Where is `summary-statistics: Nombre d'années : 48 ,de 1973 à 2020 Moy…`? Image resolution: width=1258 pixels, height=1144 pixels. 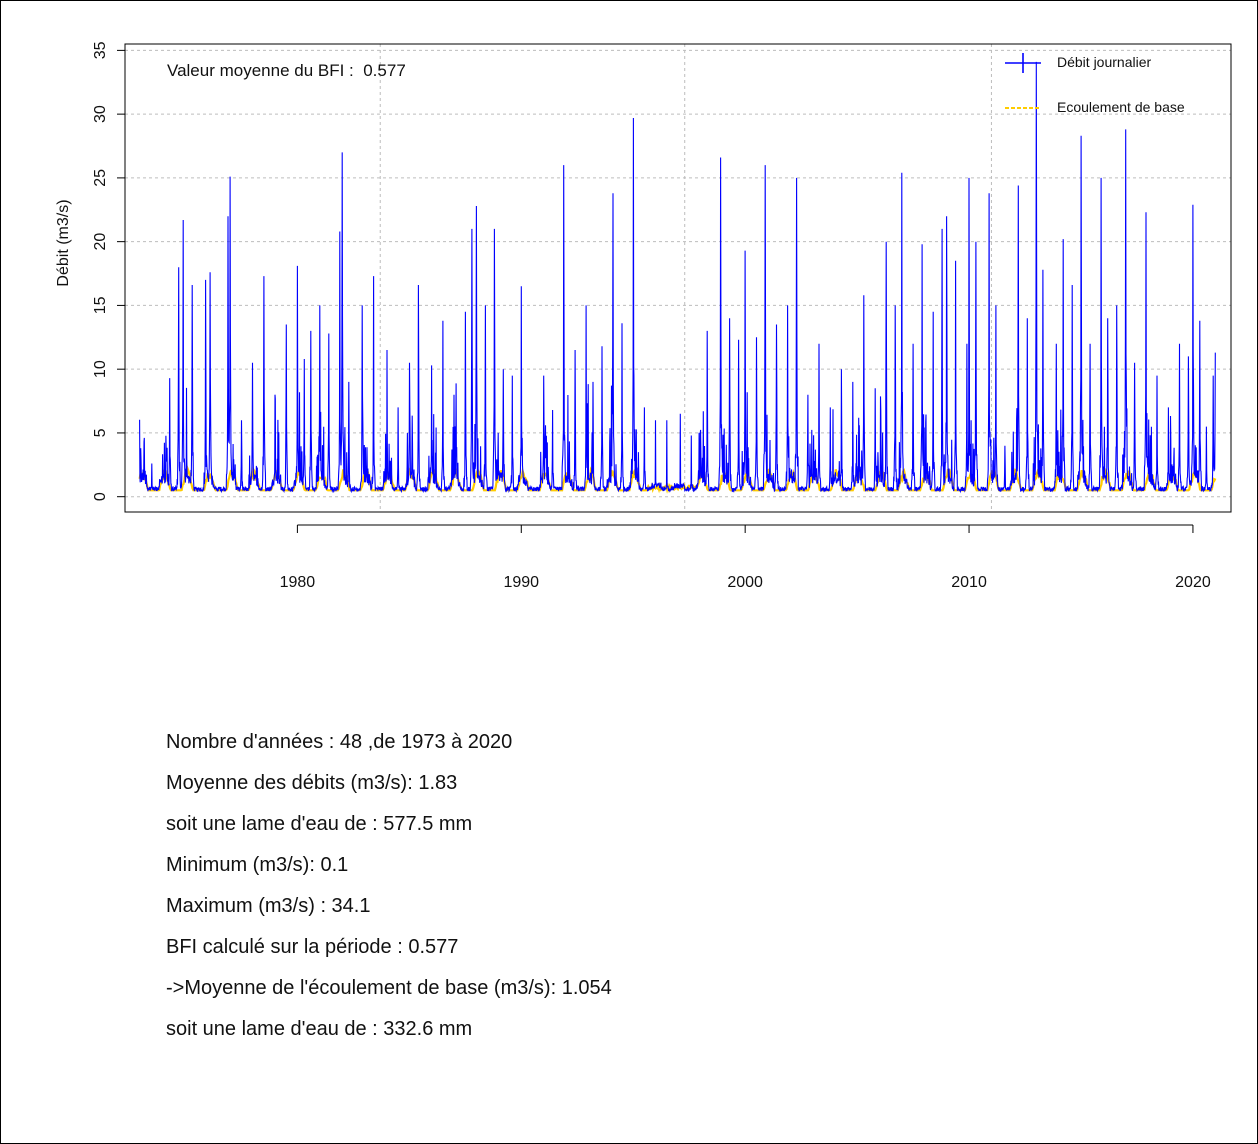
summary-statistics: Nombre d'années : 48 ,de 1973 à 2020 Moy… is located at coordinates (389, 886).